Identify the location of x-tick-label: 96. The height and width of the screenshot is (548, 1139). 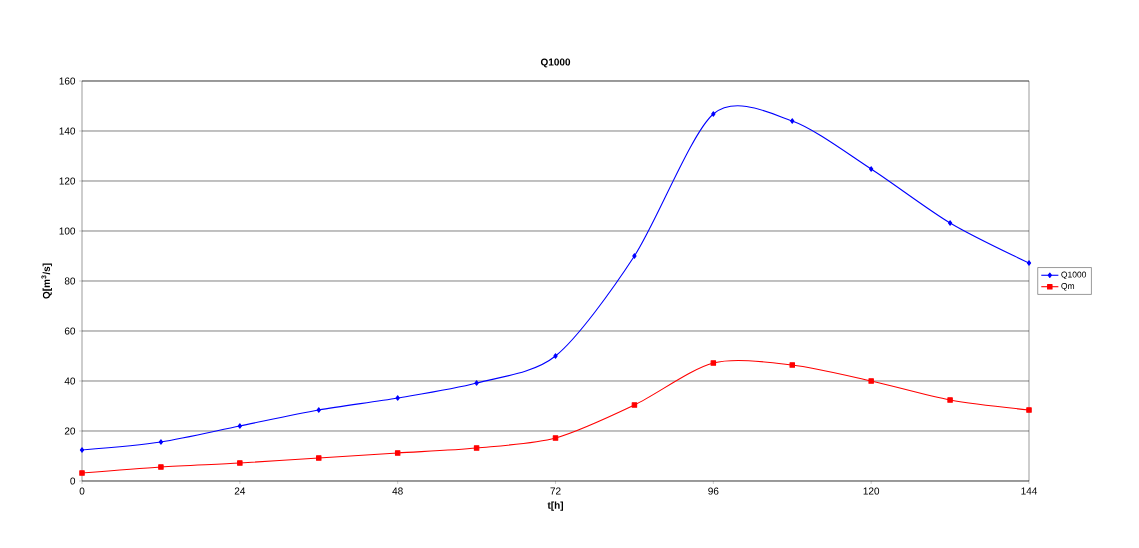
(713, 491).